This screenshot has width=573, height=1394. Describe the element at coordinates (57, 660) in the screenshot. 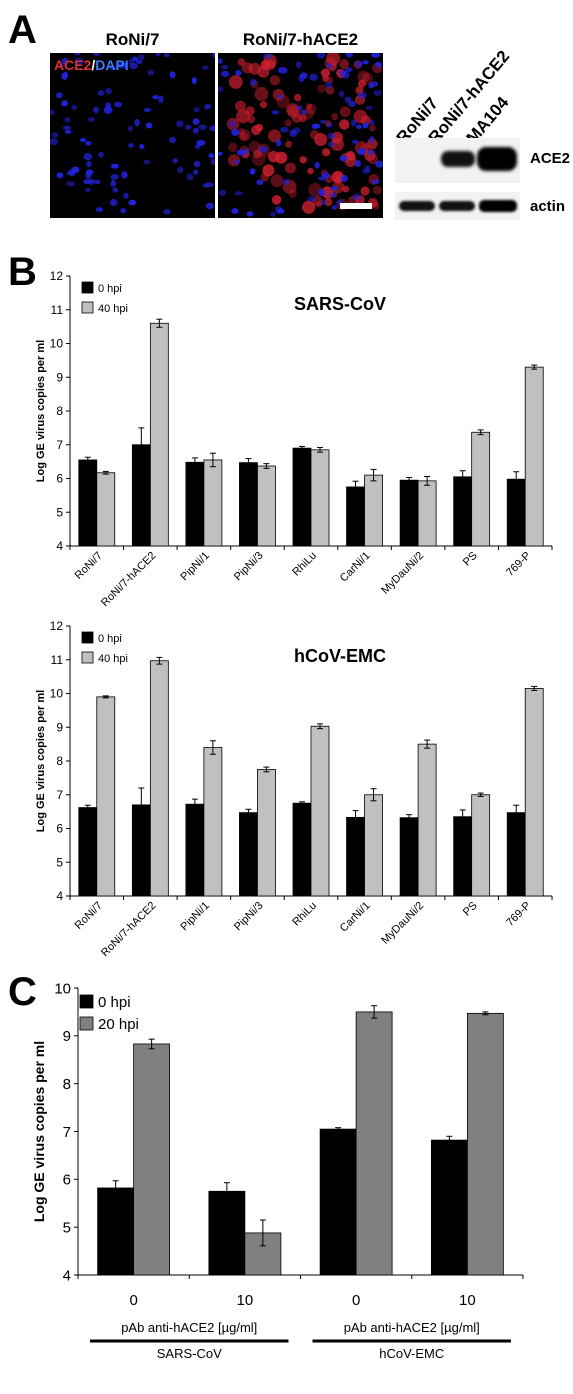

I see `y-tick-label: 11` at that location.